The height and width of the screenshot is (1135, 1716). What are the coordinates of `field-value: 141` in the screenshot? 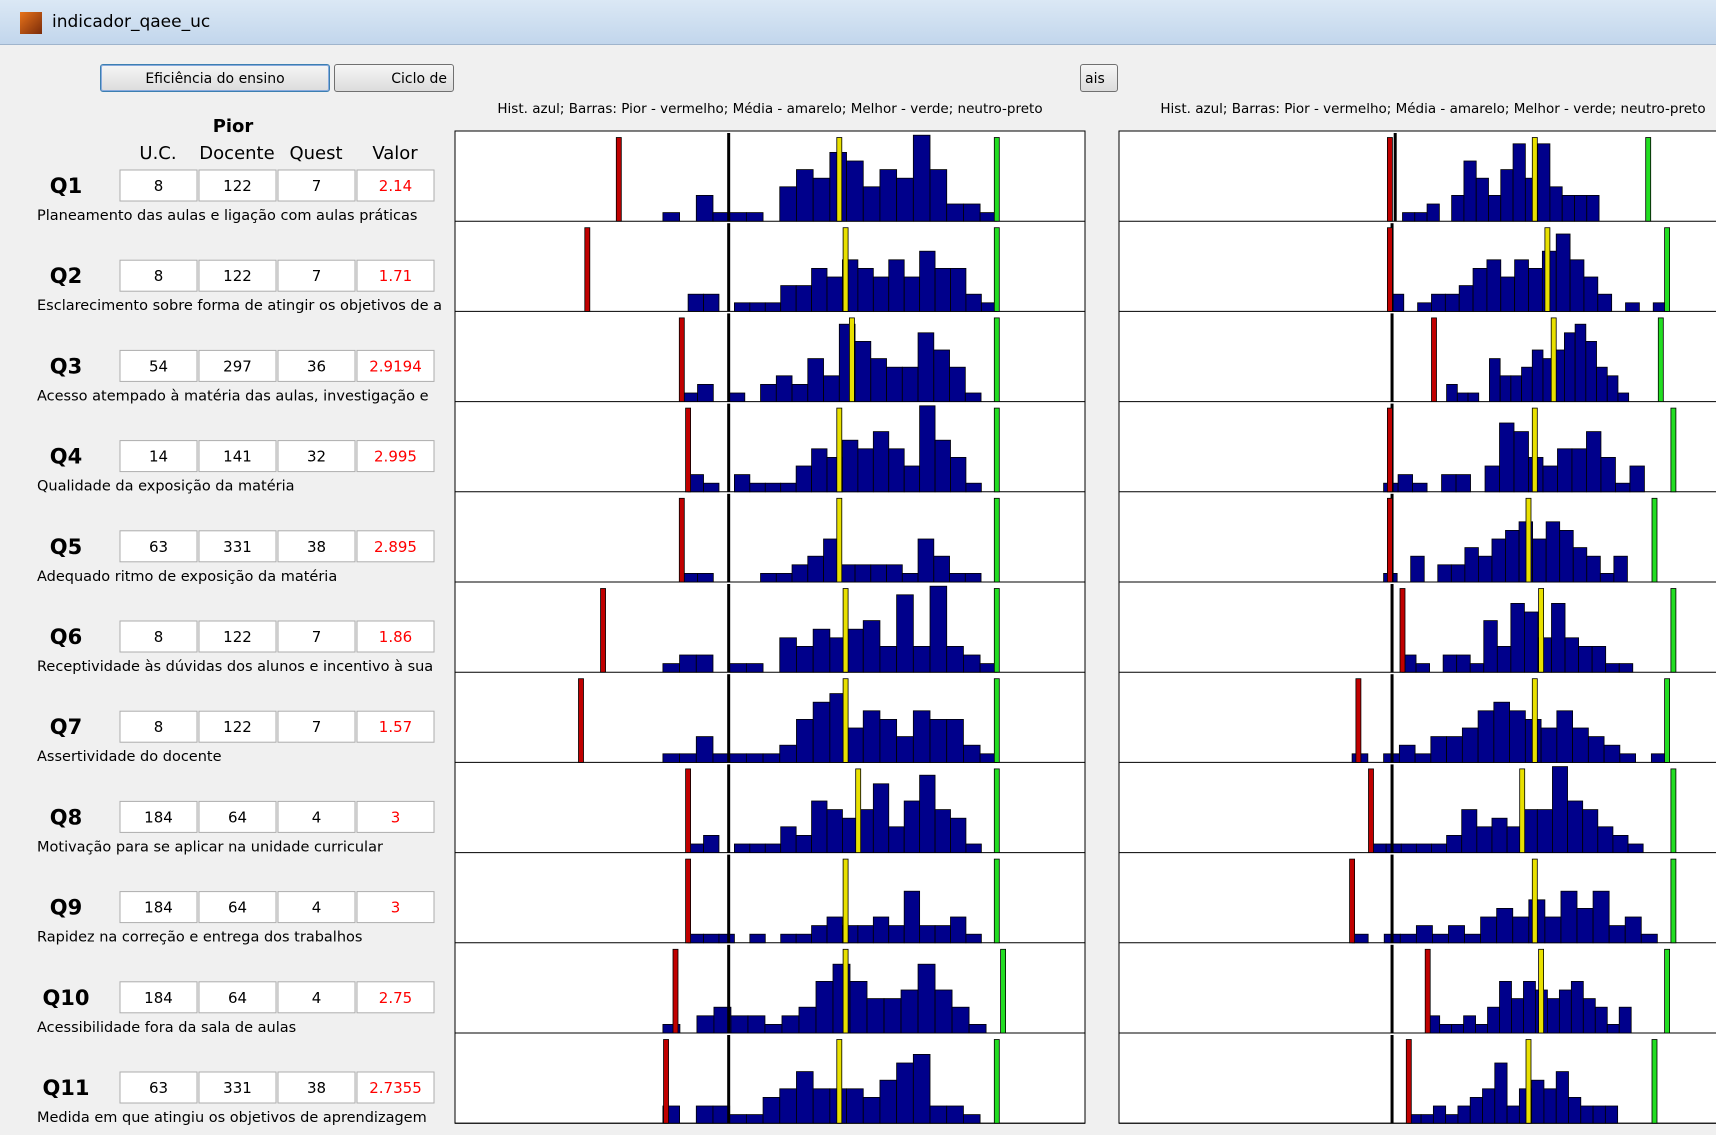 It's located at (237, 457).